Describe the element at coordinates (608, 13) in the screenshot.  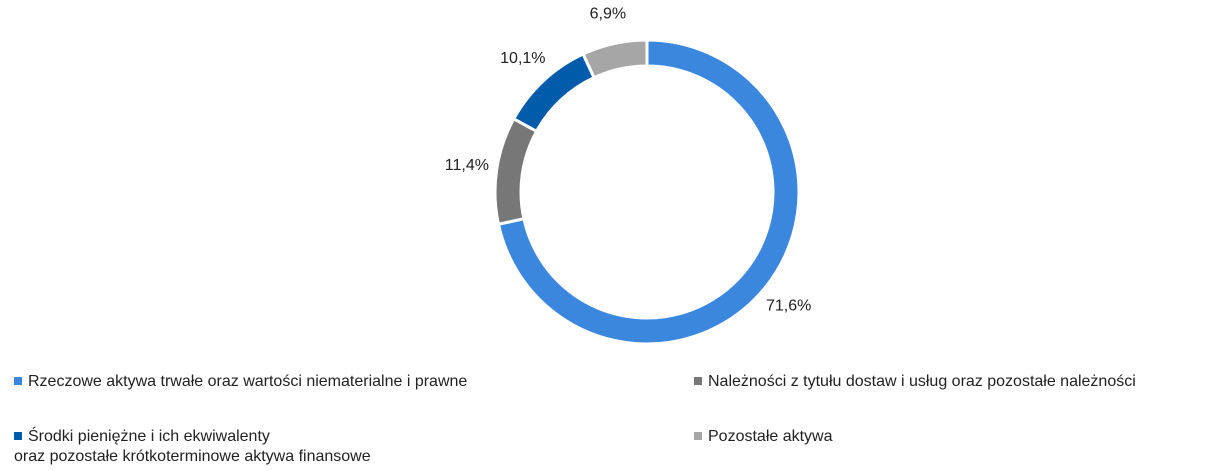
I see `data-label: 6,9%` at that location.